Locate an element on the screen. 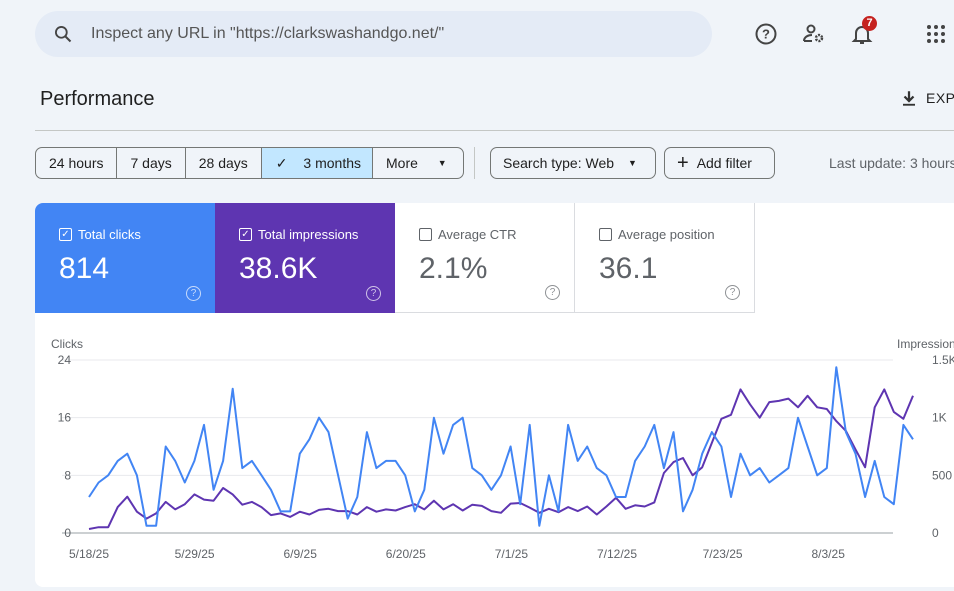 The image size is (954, 591). metric-value: 38.6K is located at coordinates (278, 268).